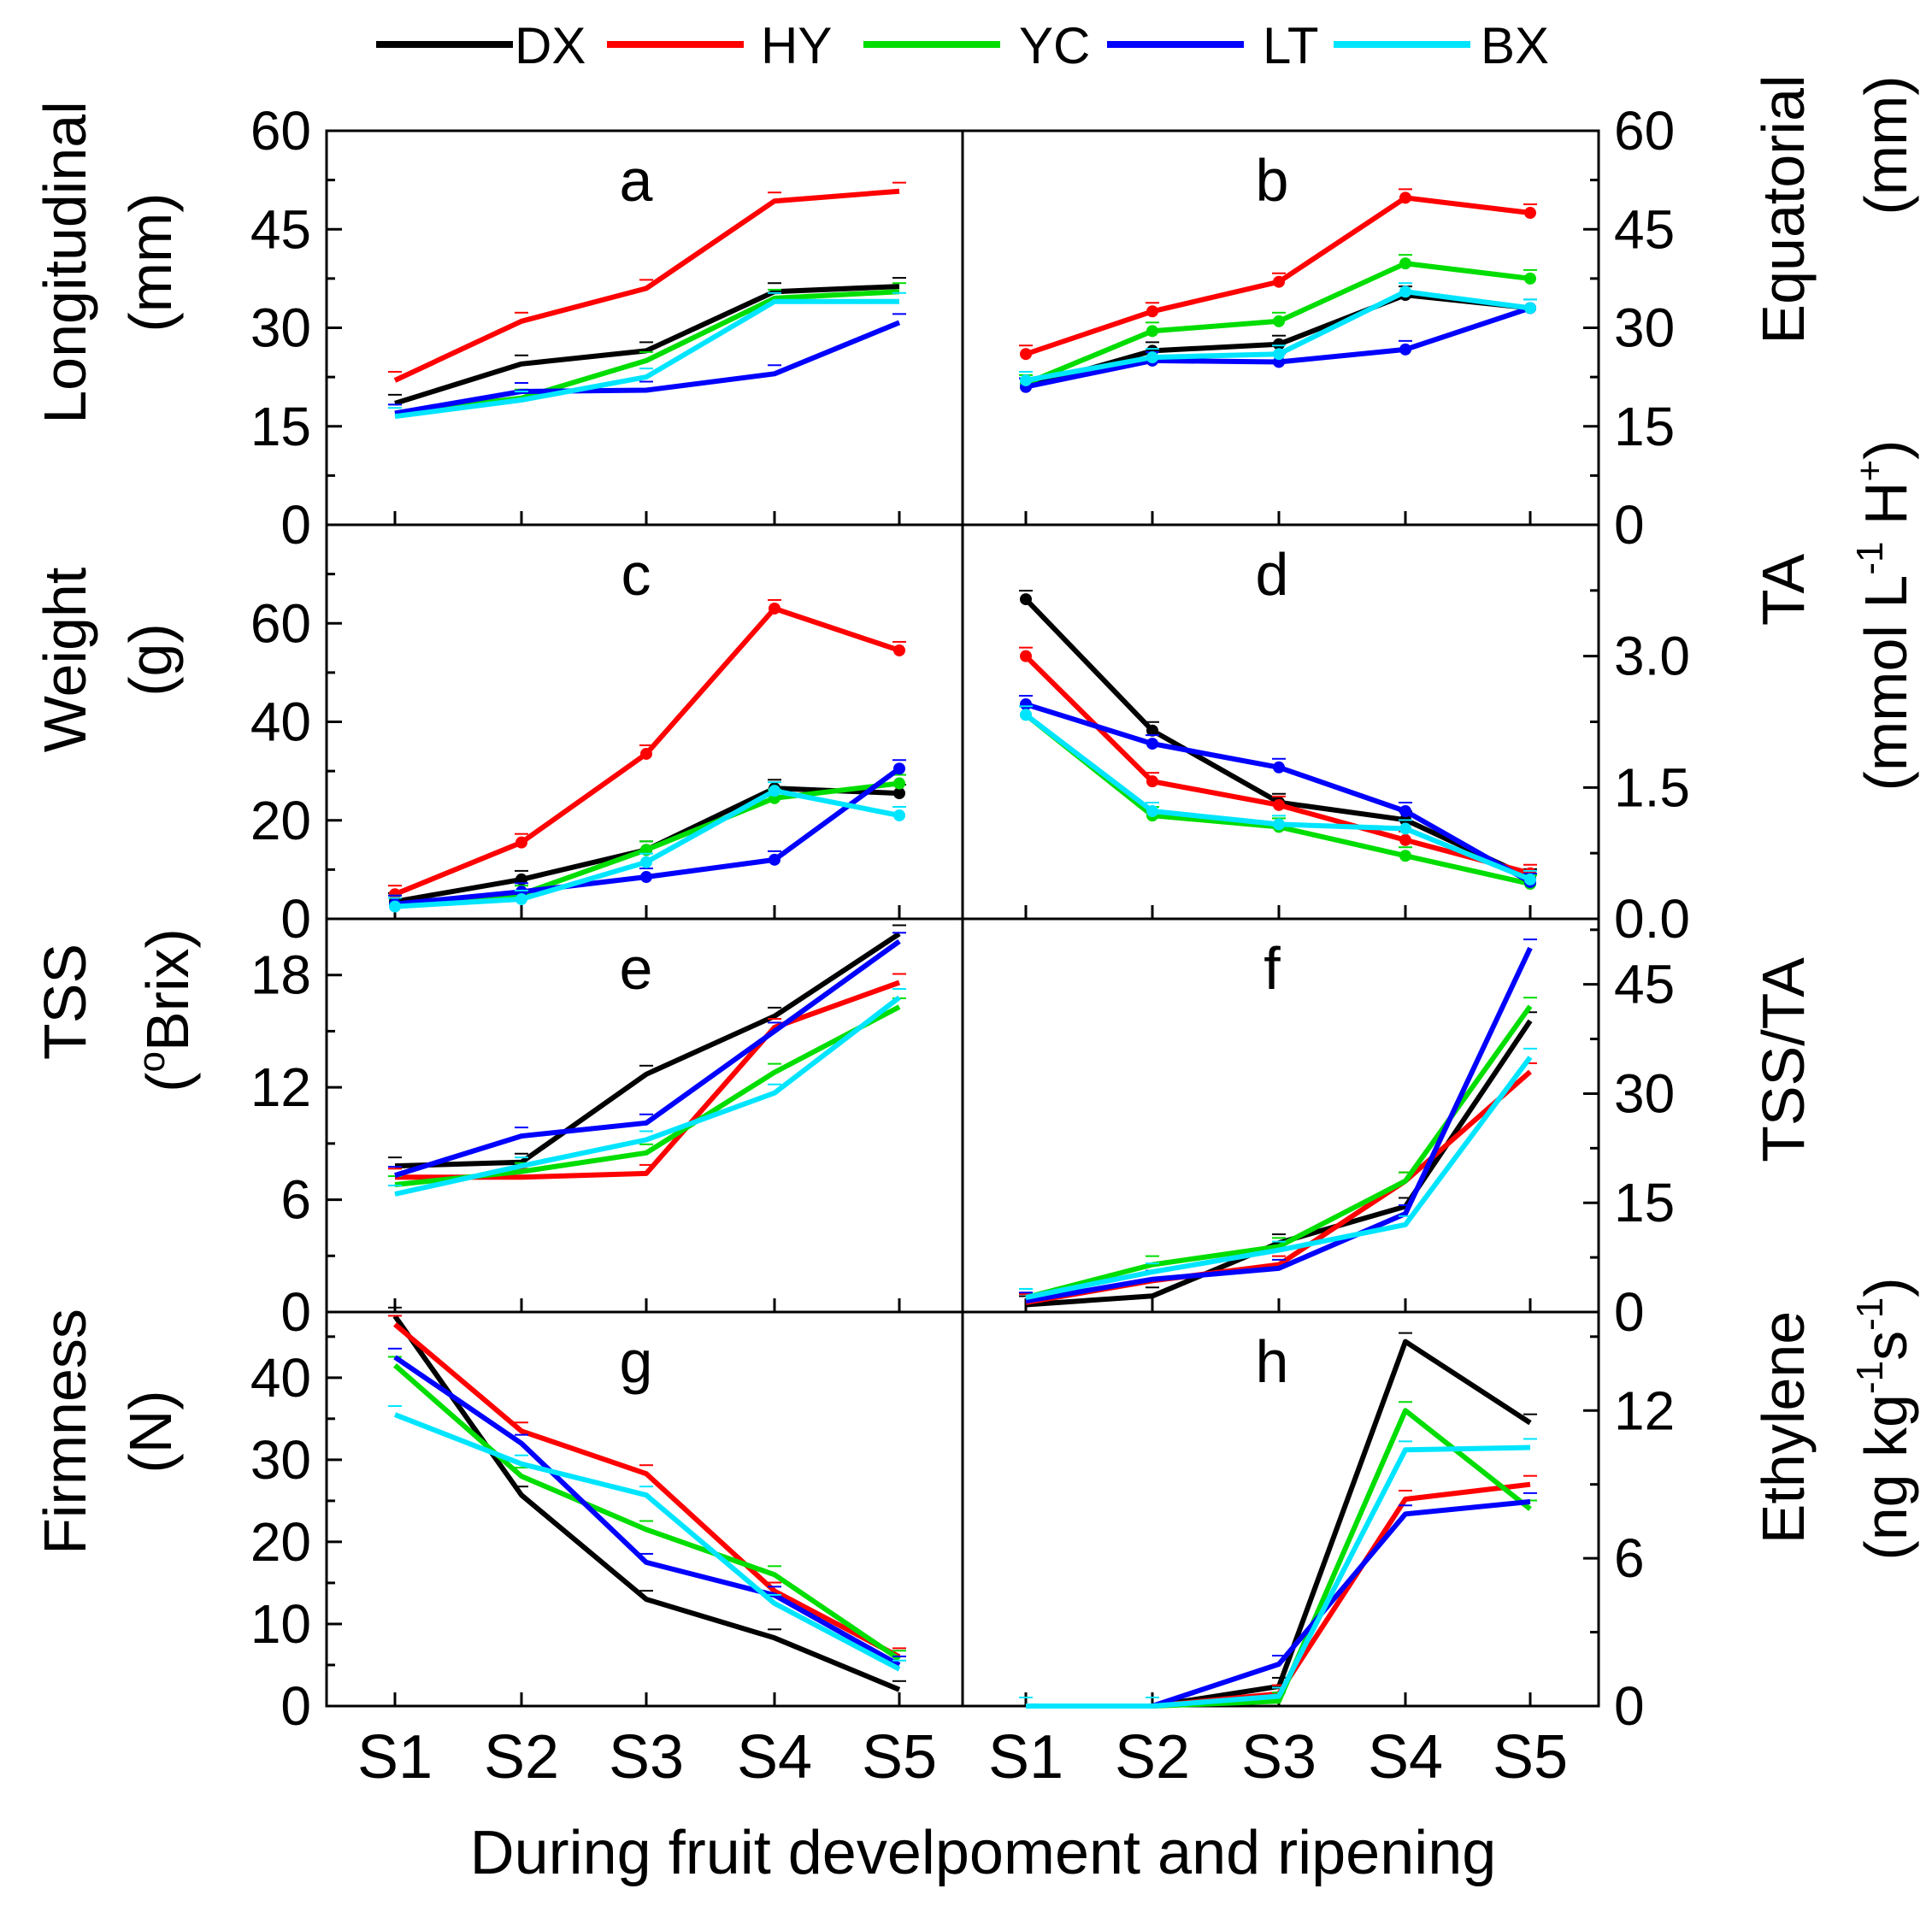 This screenshot has width=1932, height=1924. Describe the element at coordinates (280, 820) in the screenshot. I see `y-tick-label-c: 20` at that location.